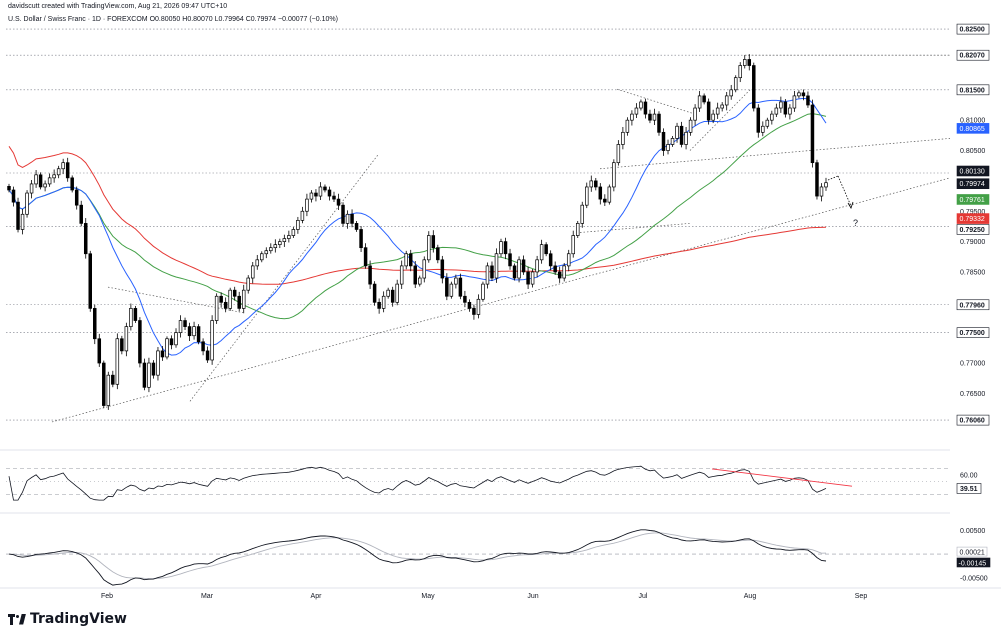 The width and height of the screenshot is (1001, 637). I want to click on rsi-trend-line, so click(782, 477).